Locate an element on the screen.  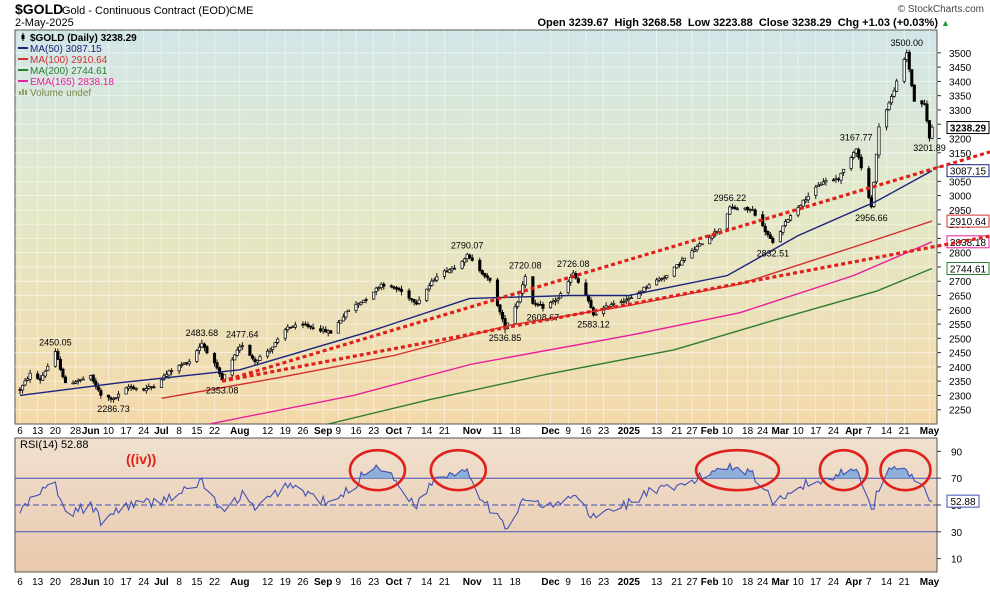
x-tick-label-bottom: Oct is located at coordinates (394, 582).